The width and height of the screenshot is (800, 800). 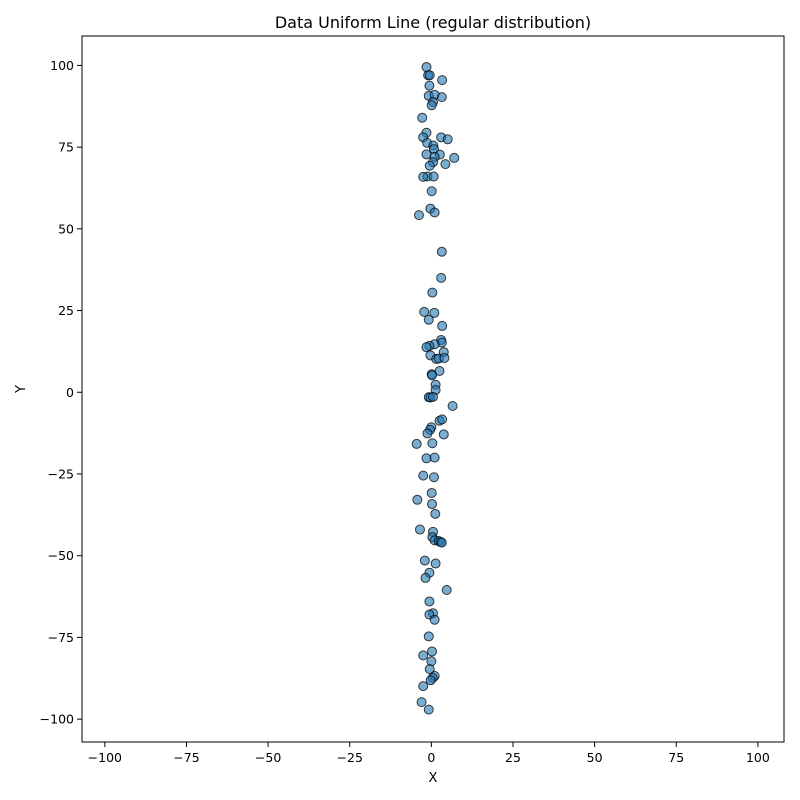 I want to click on chart-title: Data Uniform Line (regular distribution), so click(x=433, y=22).